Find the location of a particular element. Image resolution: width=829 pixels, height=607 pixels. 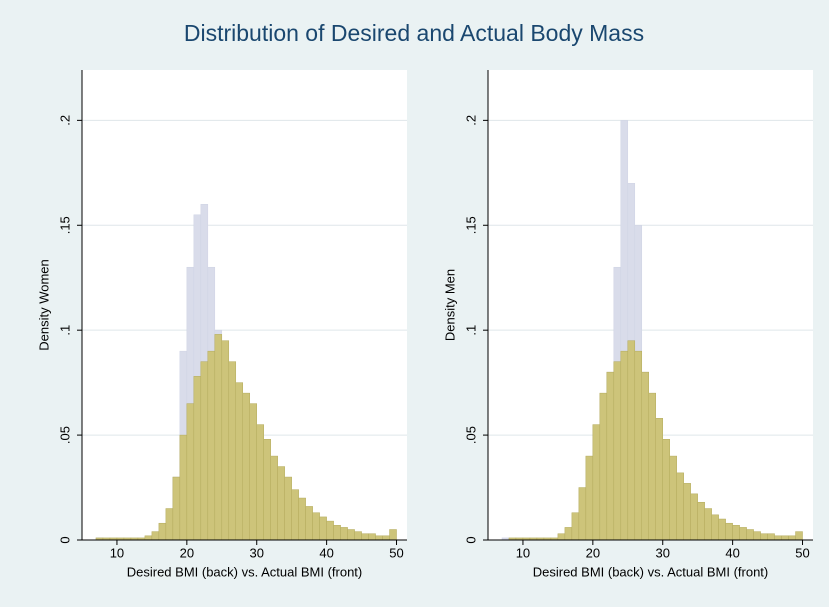

y-axis-title: Density Women is located at coordinates (43, 305).